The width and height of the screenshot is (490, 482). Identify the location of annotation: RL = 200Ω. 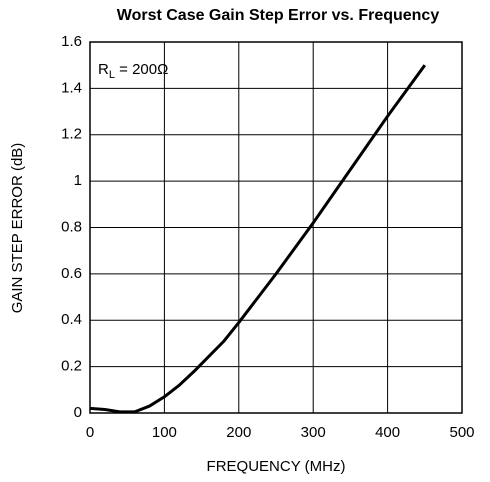
(133, 71).